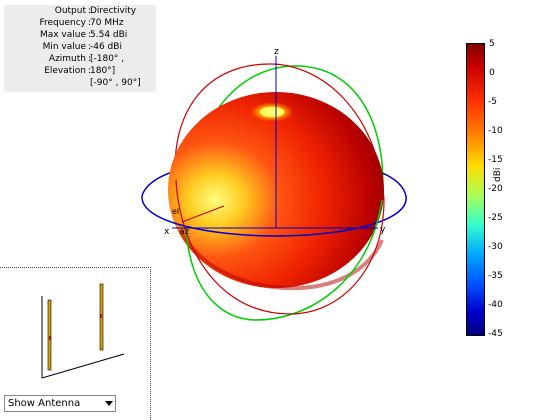 This screenshot has width=560, height=420. Describe the element at coordinates (495, 189) in the screenshot. I see `colorbar-tick-label: -20` at that location.